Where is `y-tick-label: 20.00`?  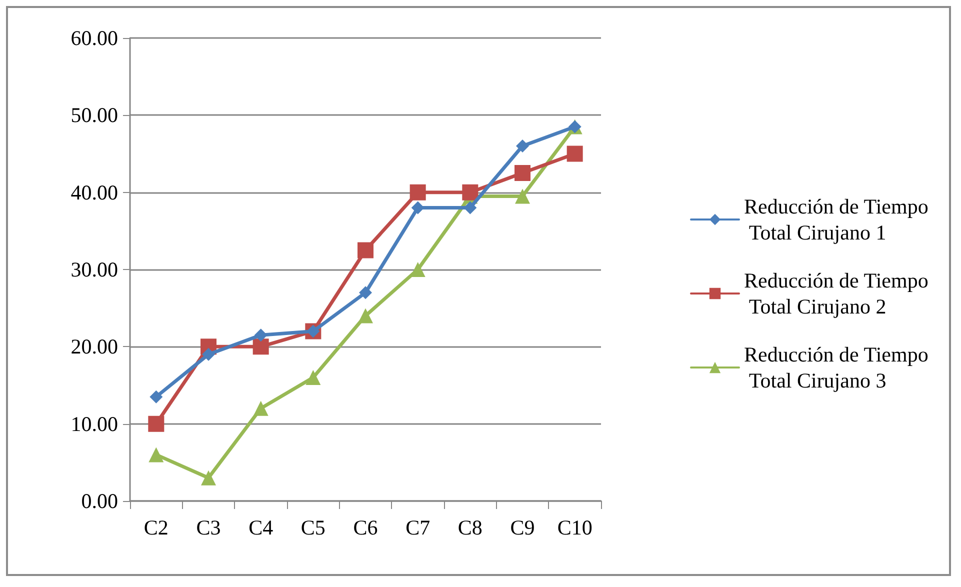
y-tick-label: 20.00 is located at coordinates (94, 346).